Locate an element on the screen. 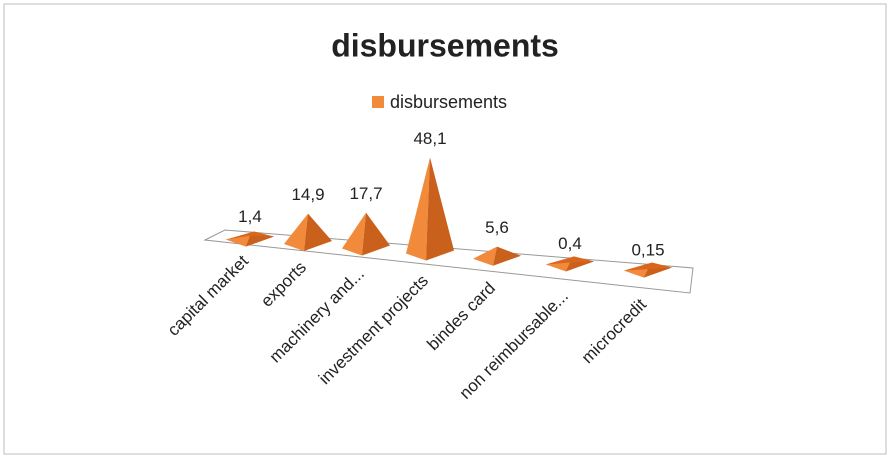 The height and width of the screenshot is (458, 890). legend-swatch is located at coordinates (378, 102).